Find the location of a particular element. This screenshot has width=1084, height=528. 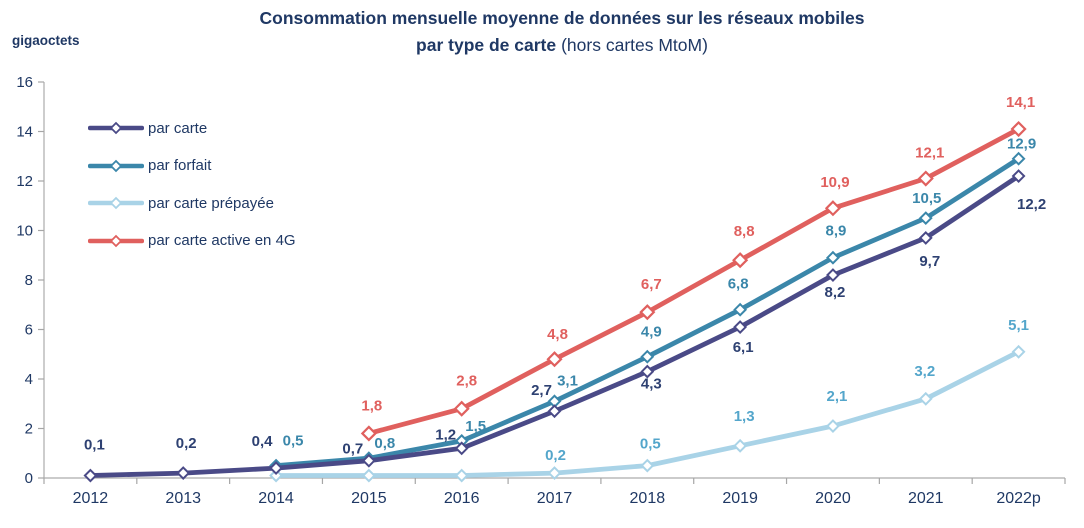

data-label: 6,8 is located at coordinates (738, 284).